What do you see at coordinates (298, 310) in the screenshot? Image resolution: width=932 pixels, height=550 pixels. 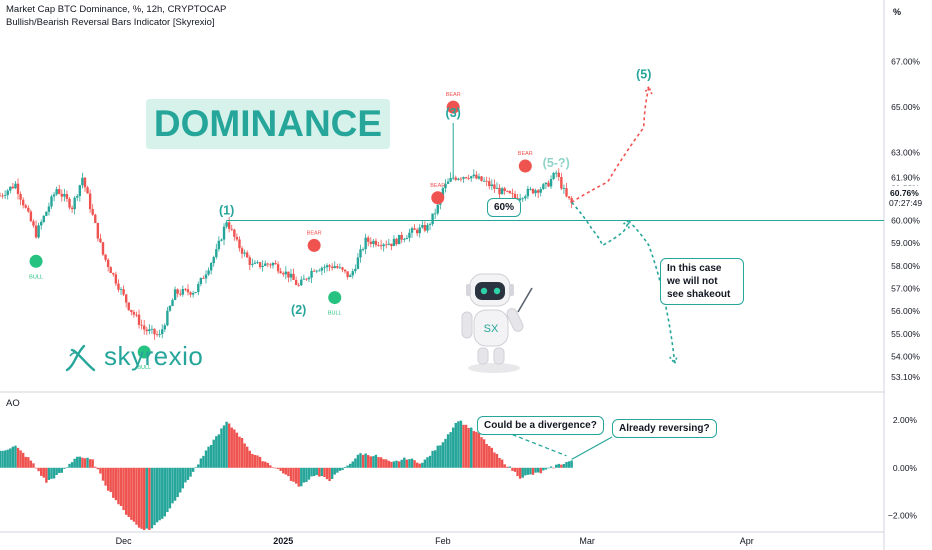 I see `wave-label: (2)` at bounding box center [298, 310].